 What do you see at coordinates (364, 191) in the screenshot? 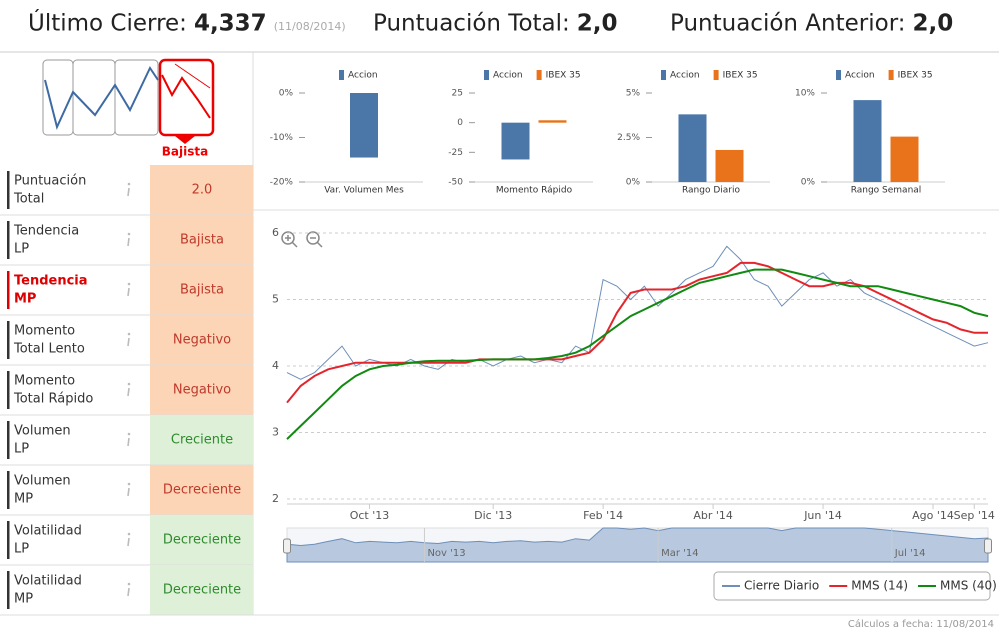
I see `category-label: Var. Volumen Mes` at bounding box center [364, 191].